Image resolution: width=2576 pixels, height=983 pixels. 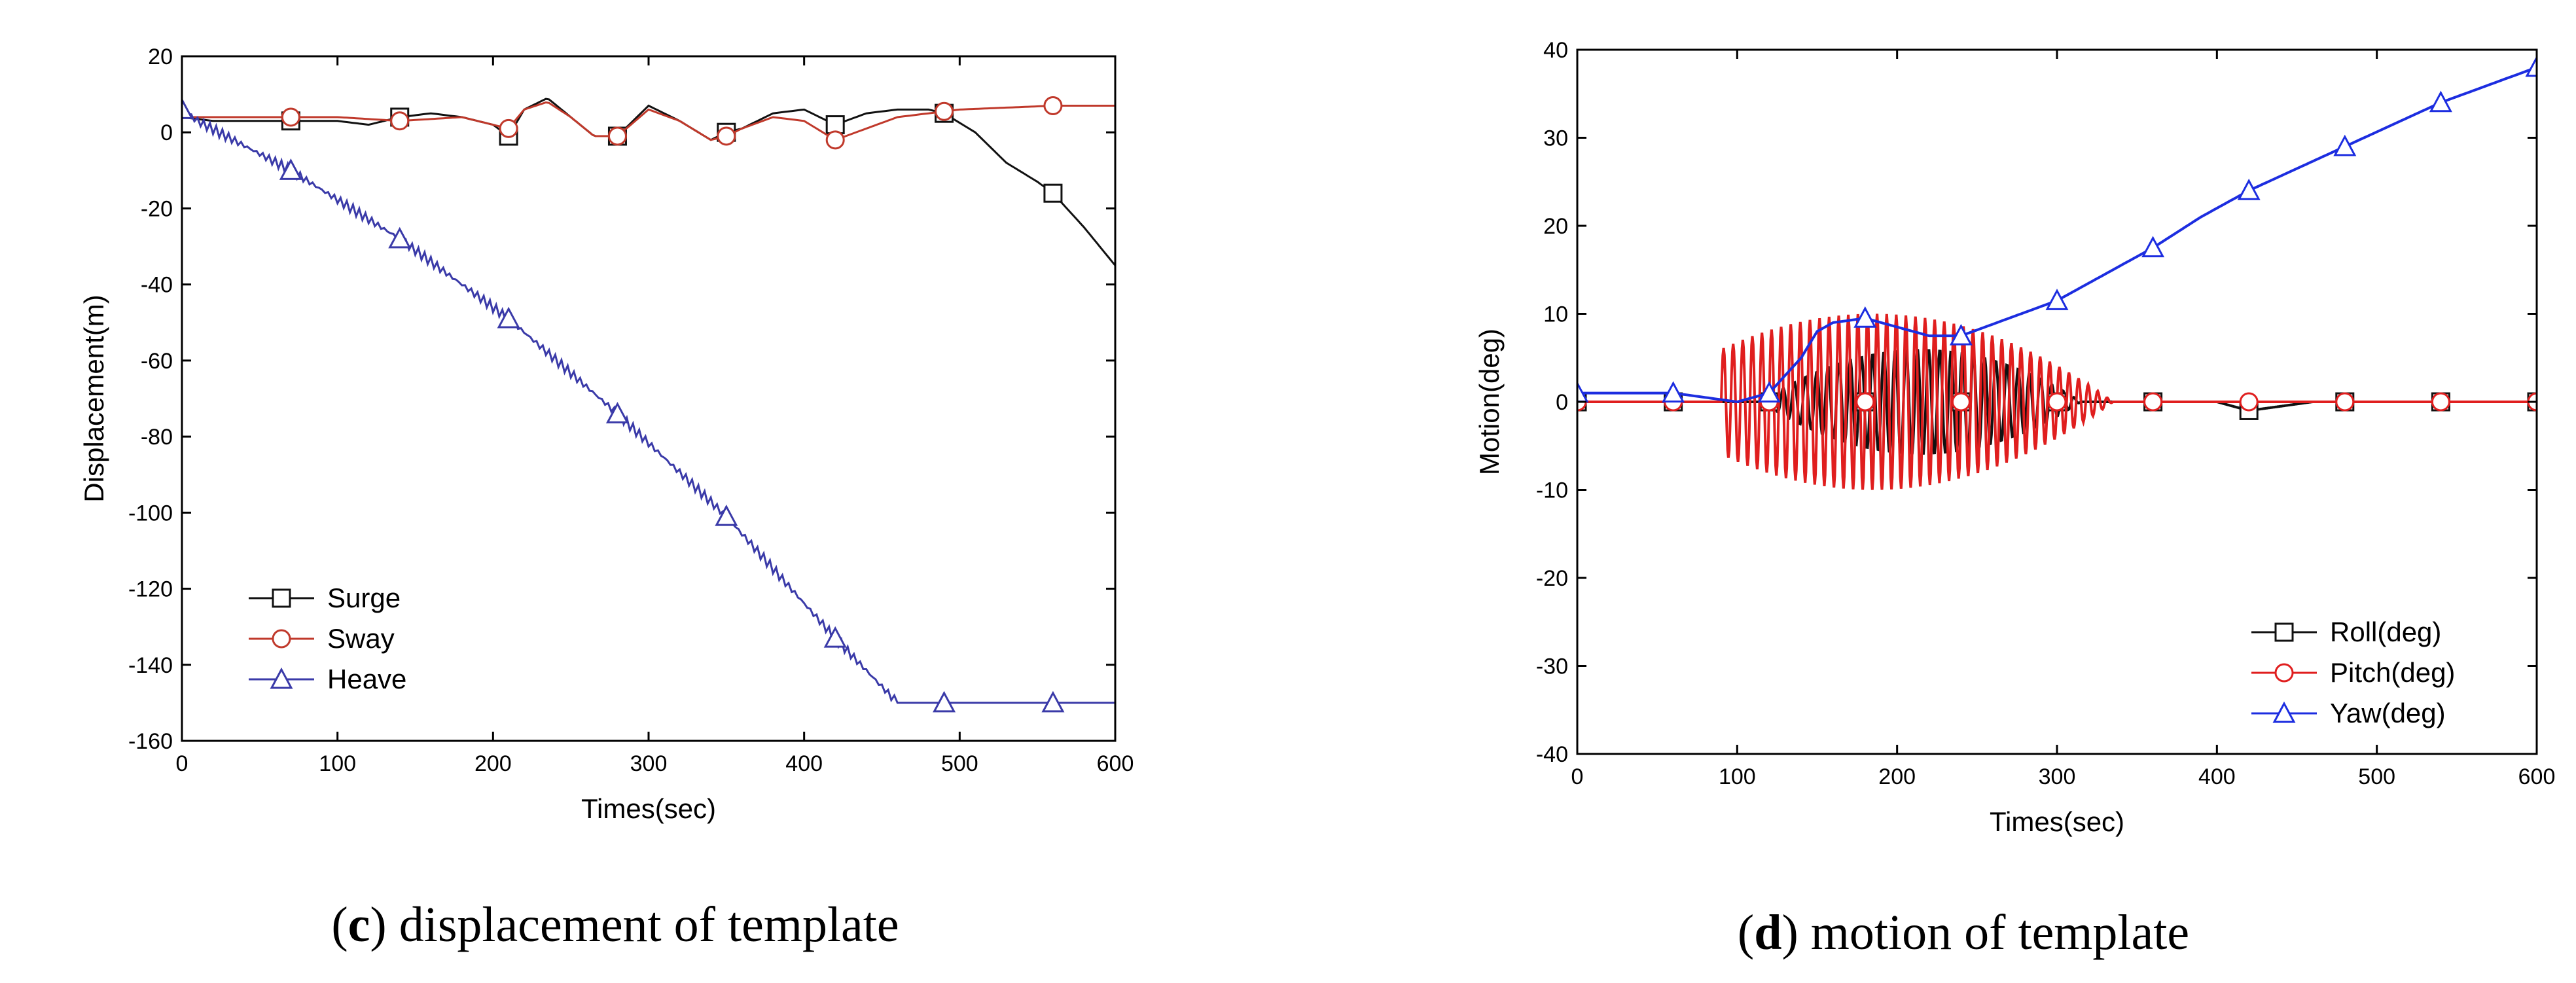 I want to click on caption-d: (d) motion of template, so click(x=1963, y=933).